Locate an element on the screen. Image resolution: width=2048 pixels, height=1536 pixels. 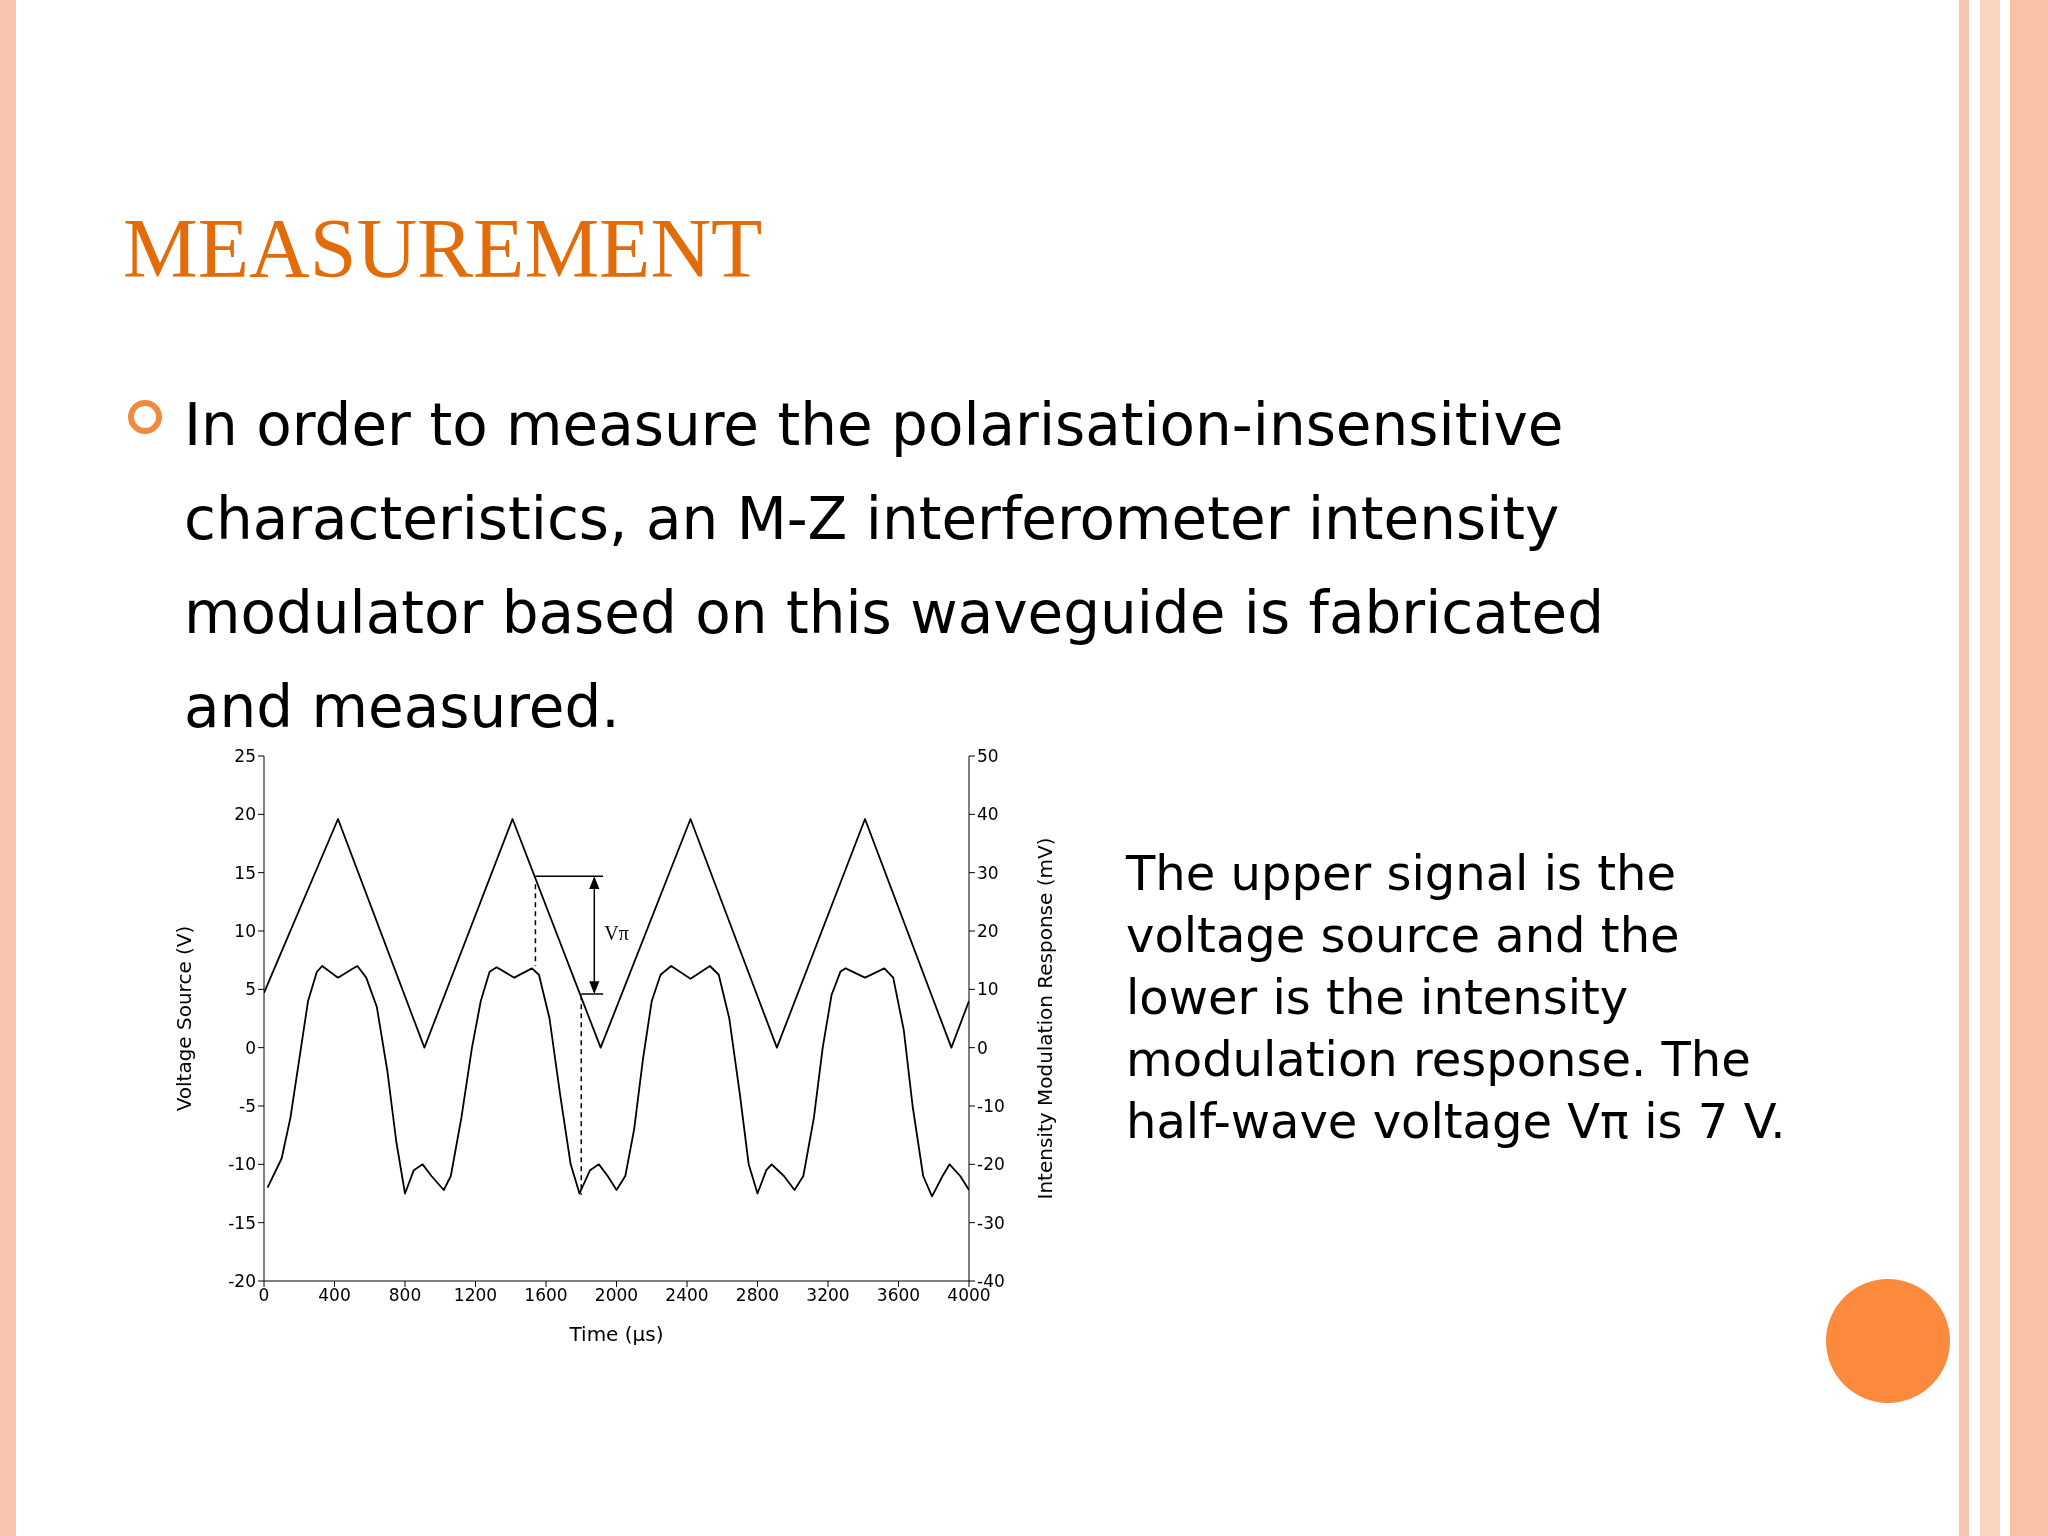
y2-tick-label: 20 is located at coordinates (988, 931).